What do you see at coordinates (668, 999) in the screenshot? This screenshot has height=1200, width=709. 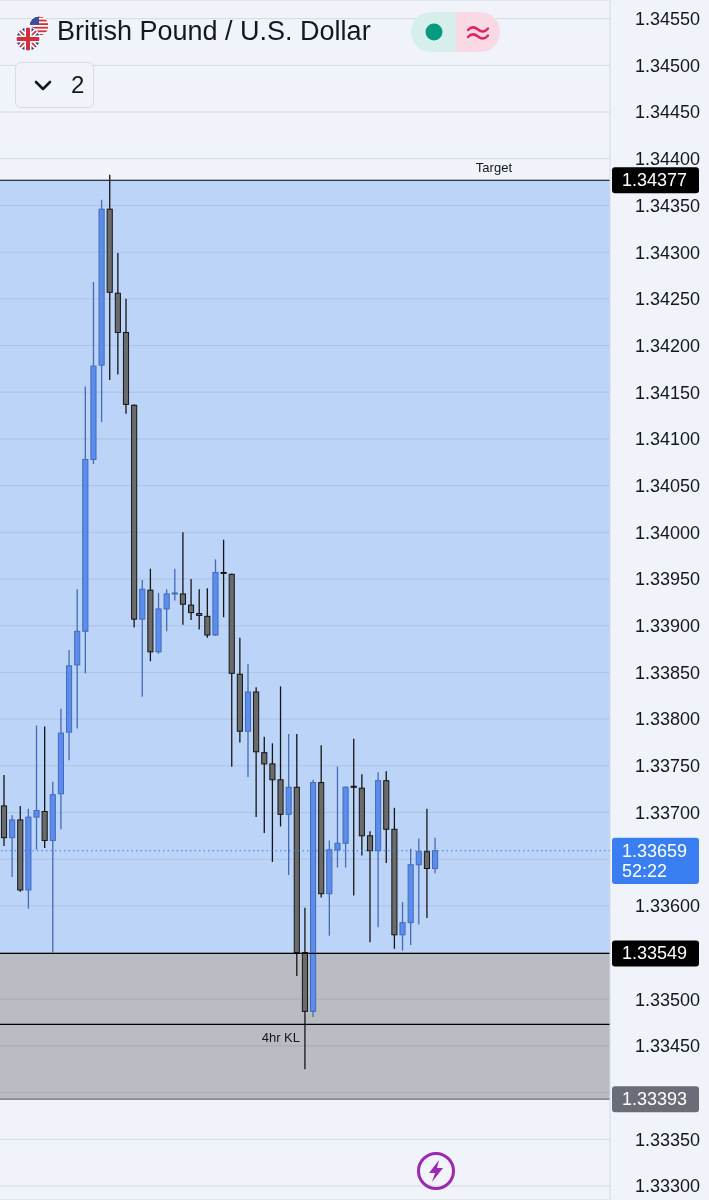 I see `y-tick-label: 1.33500` at bounding box center [668, 999].